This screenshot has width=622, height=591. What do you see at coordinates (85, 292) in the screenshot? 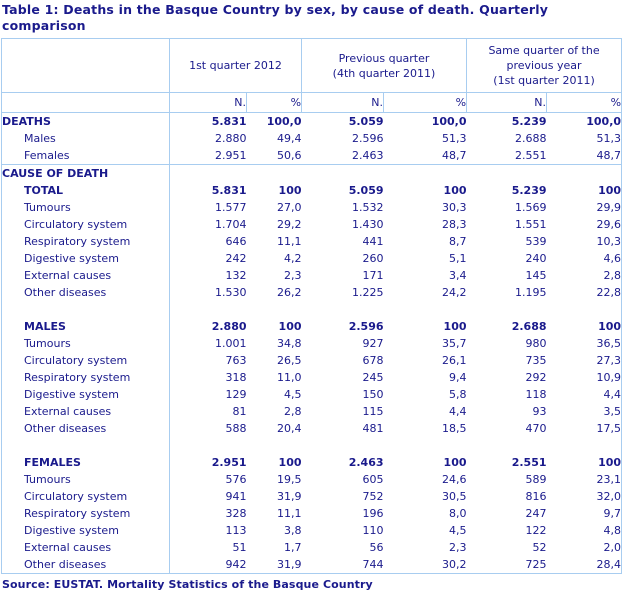
I see `row-label: Other diseases` at bounding box center [85, 292].